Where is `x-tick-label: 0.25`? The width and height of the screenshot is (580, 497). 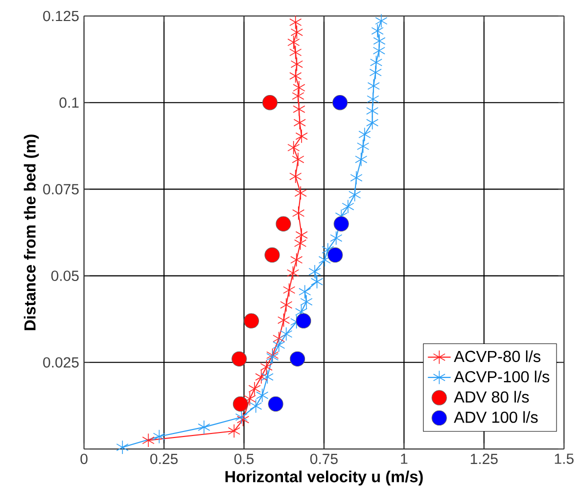
x-tick-label: 0.25 is located at coordinates (164, 459).